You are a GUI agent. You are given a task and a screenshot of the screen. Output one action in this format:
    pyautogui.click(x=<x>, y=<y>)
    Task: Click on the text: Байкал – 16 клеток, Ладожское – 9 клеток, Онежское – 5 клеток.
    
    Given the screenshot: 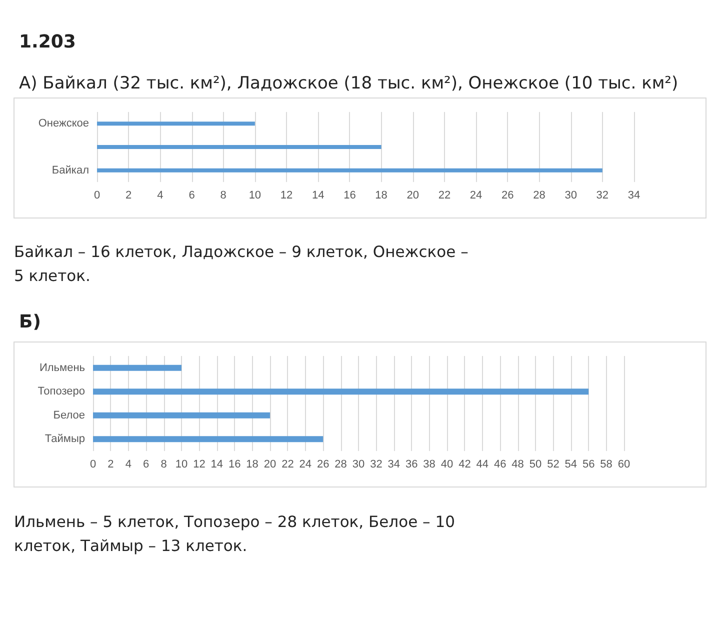 What is the action you would take?
    pyautogui.click(x=244, y=264)
    